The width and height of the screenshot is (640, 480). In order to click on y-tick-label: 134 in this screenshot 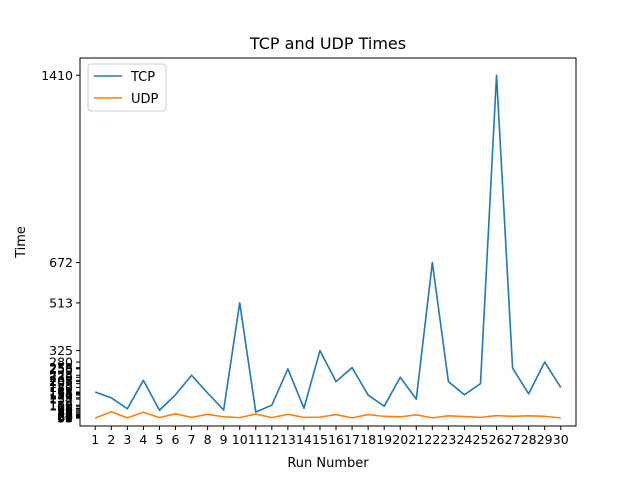, I will do `click(61, 399)`.